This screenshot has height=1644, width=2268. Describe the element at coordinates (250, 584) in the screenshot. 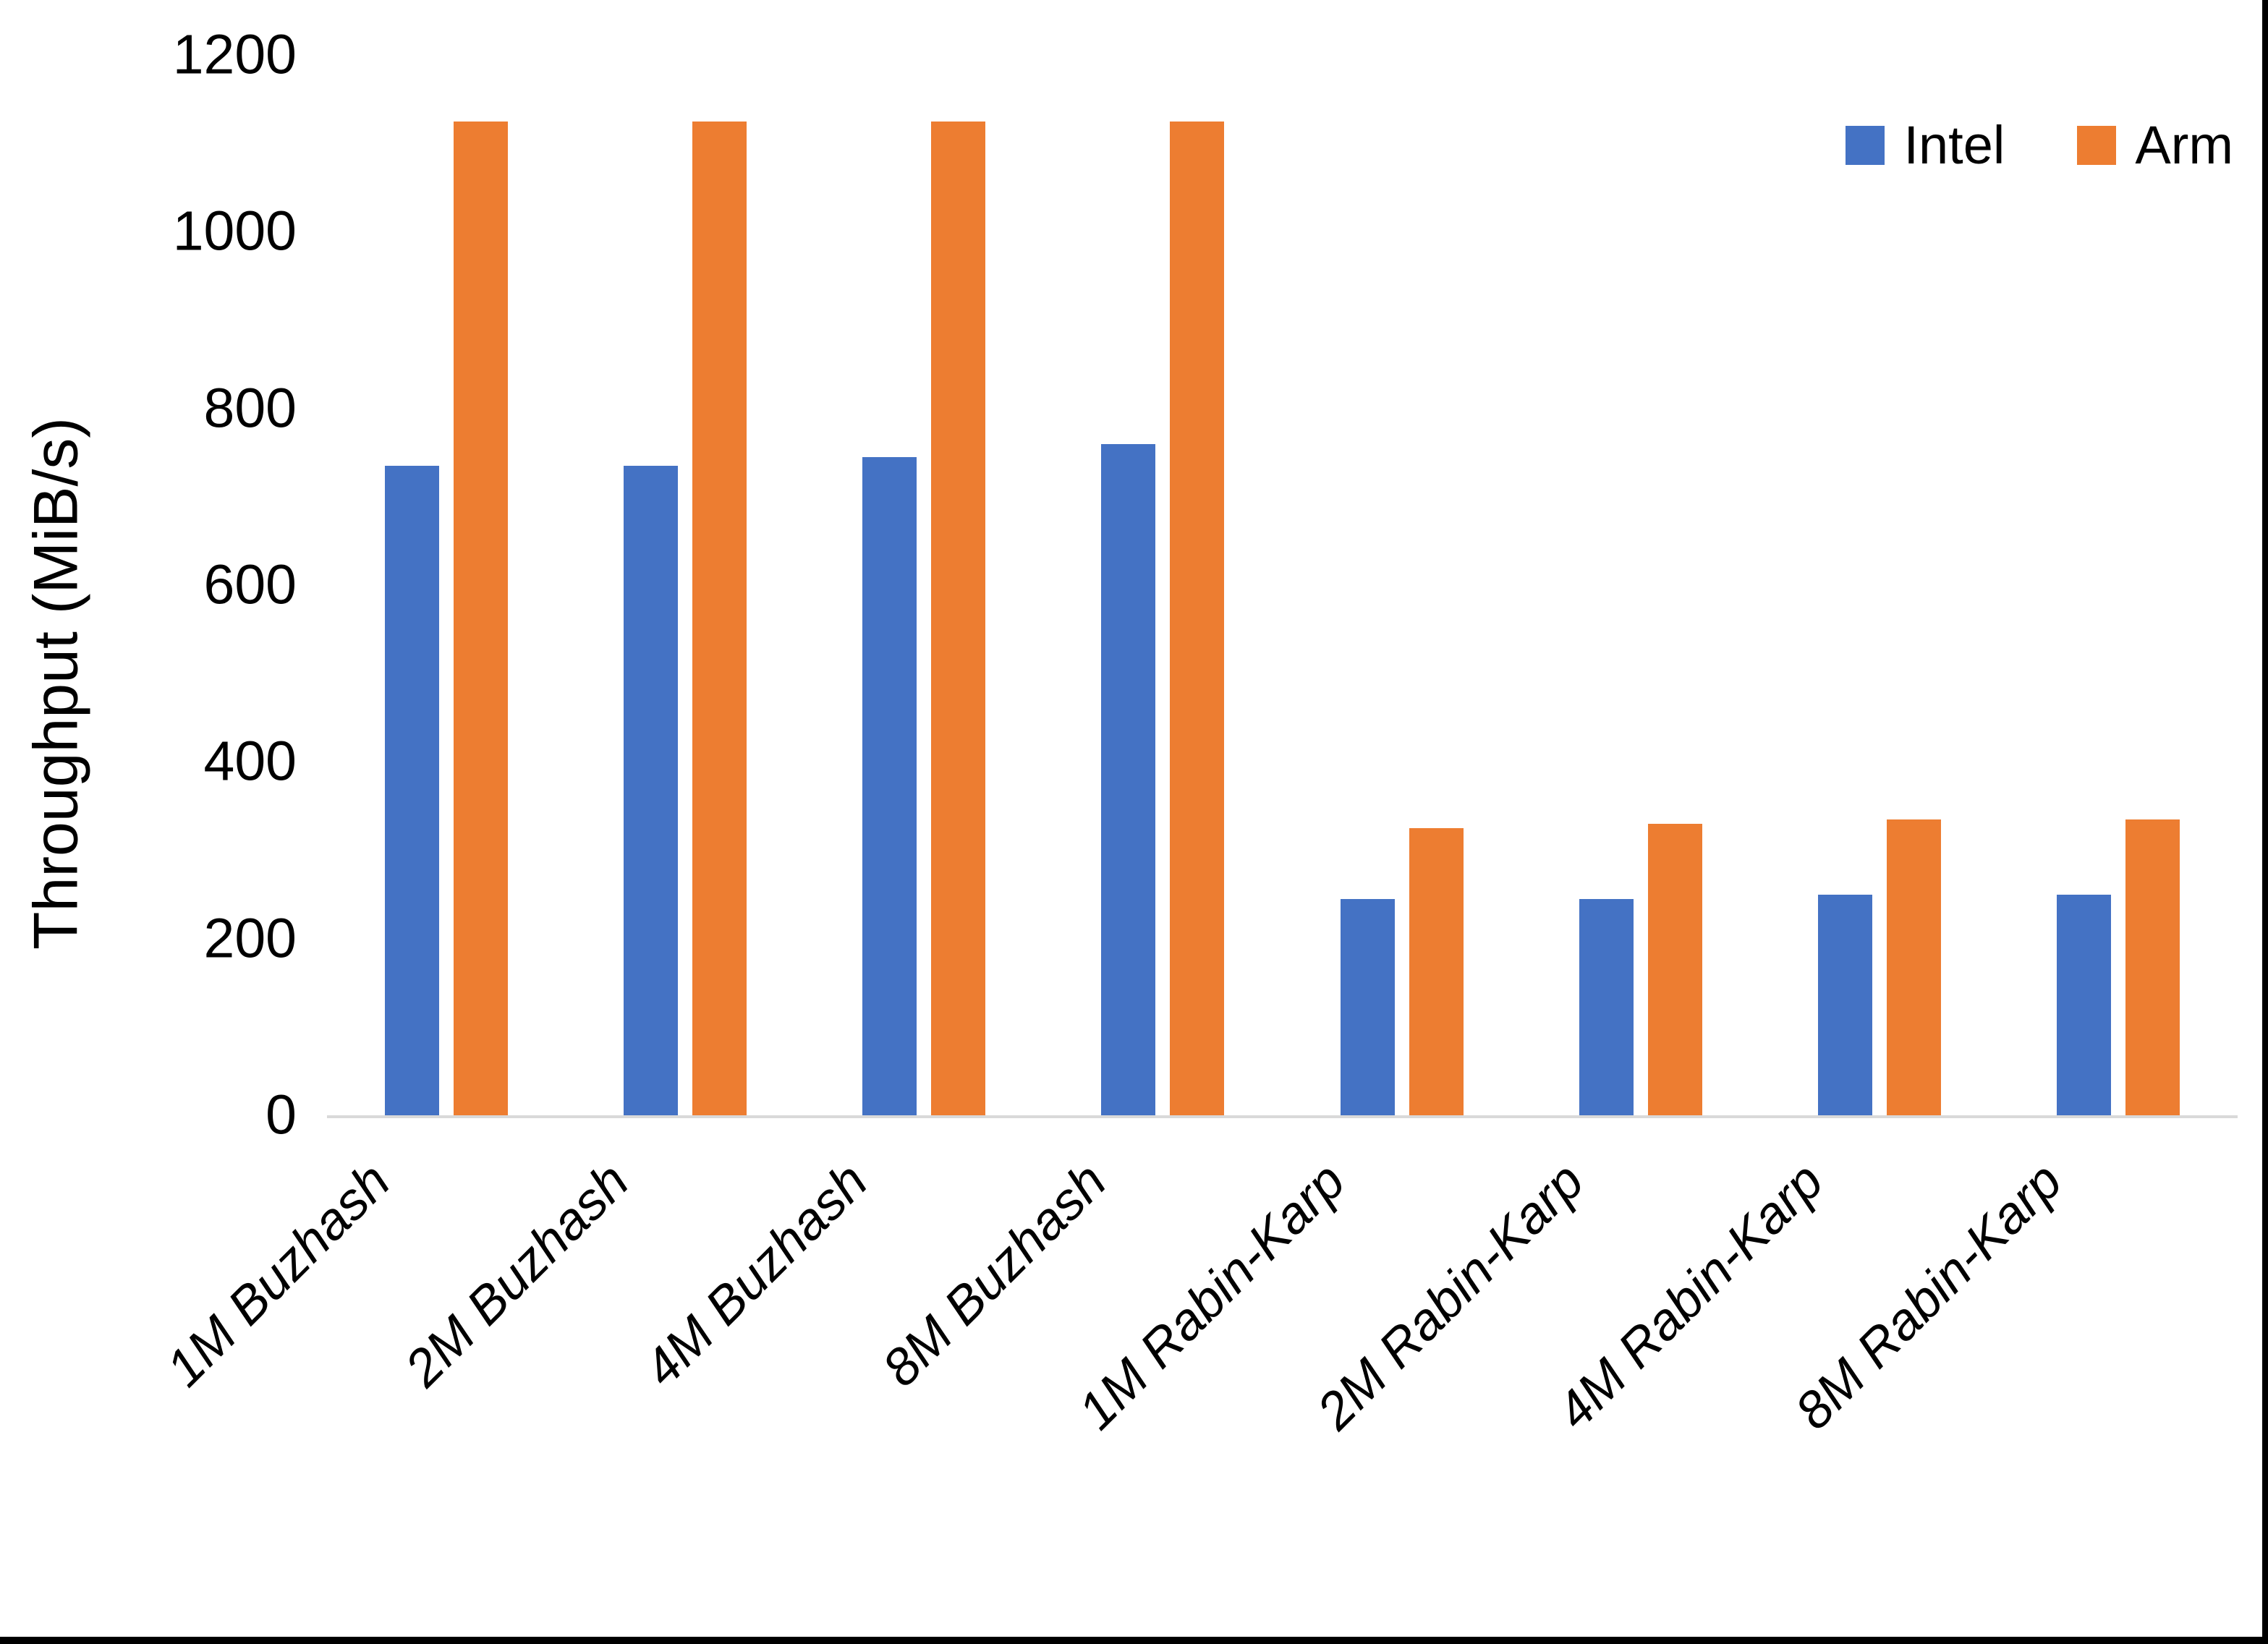

I see `y-tick-label-600: 600` at that location.